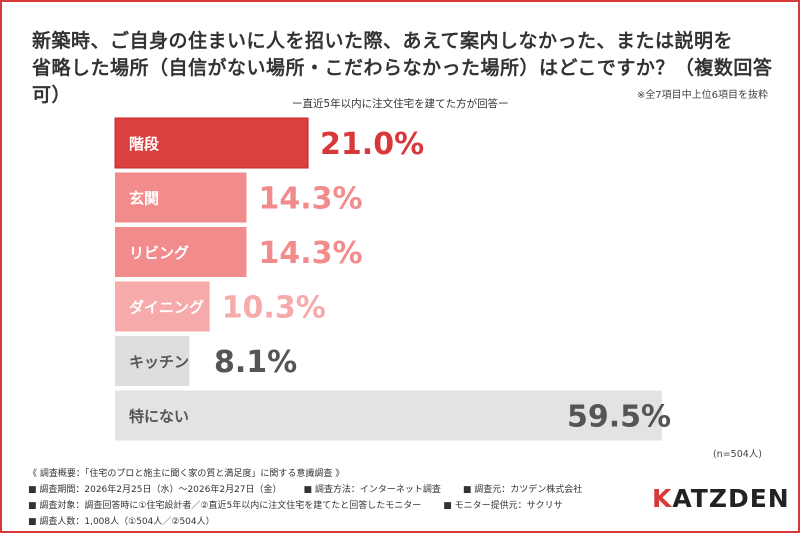 The width and height of the screenshot is (800, 533). I want to click on survey-overview: 《 調査概要：「住宅のプロと施主に聞く家の質と満足度」に関する意識調査 》, so click(186, 474).